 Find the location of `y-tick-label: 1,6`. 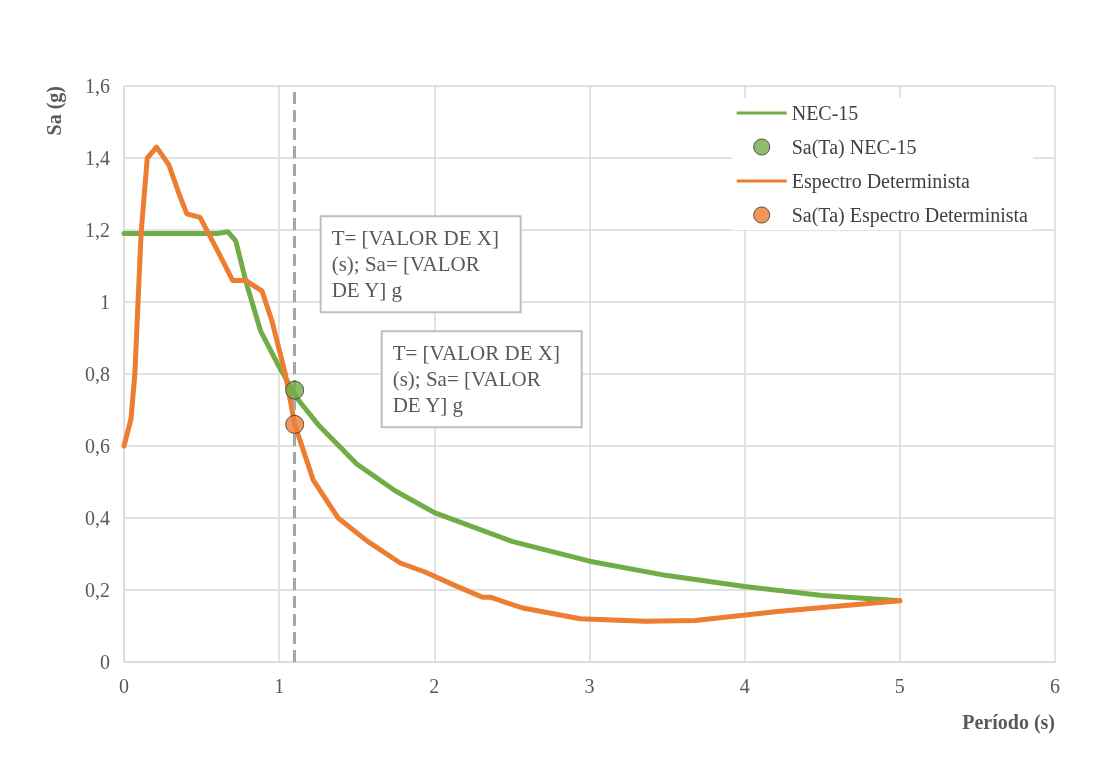

y-tick-label: 1,6 is located at coordinates (97, 86).